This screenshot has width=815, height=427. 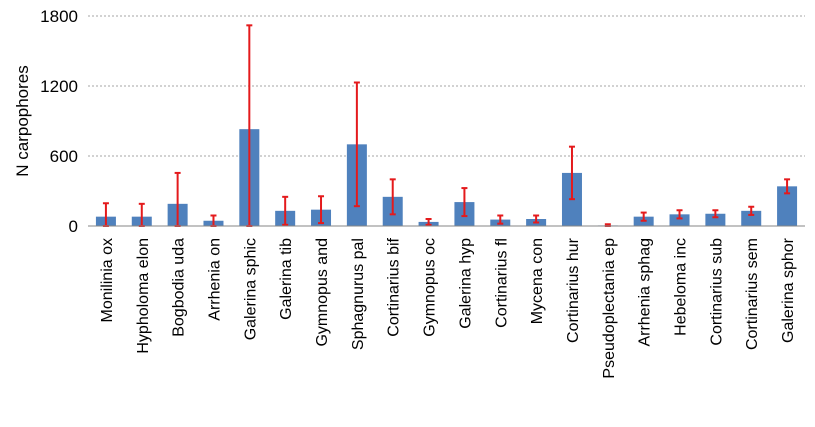 What do you see at coordinates (64, 156) in the screenshot?
I see `y-tick-label-600: 600` at bounding box center [64, 156].